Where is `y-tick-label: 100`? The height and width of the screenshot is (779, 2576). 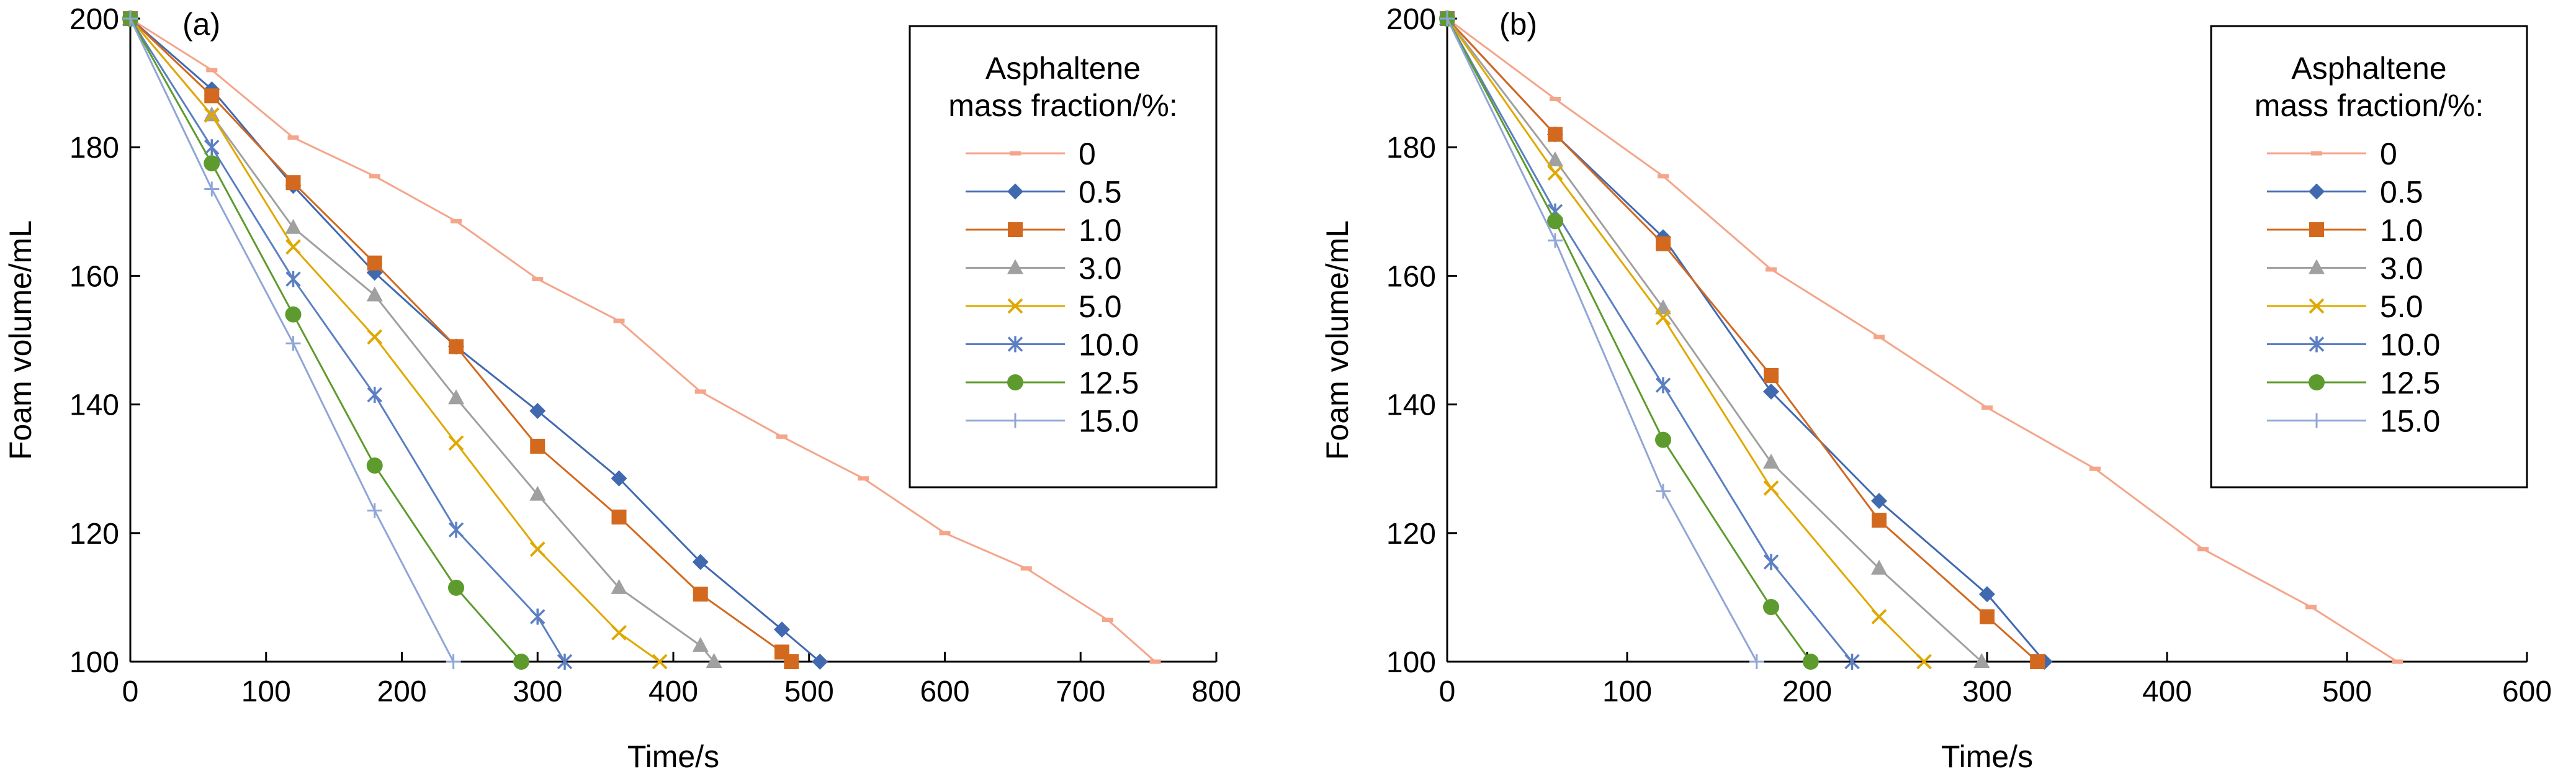 y-tick-label: 100 is located at coordinates (94, 662).